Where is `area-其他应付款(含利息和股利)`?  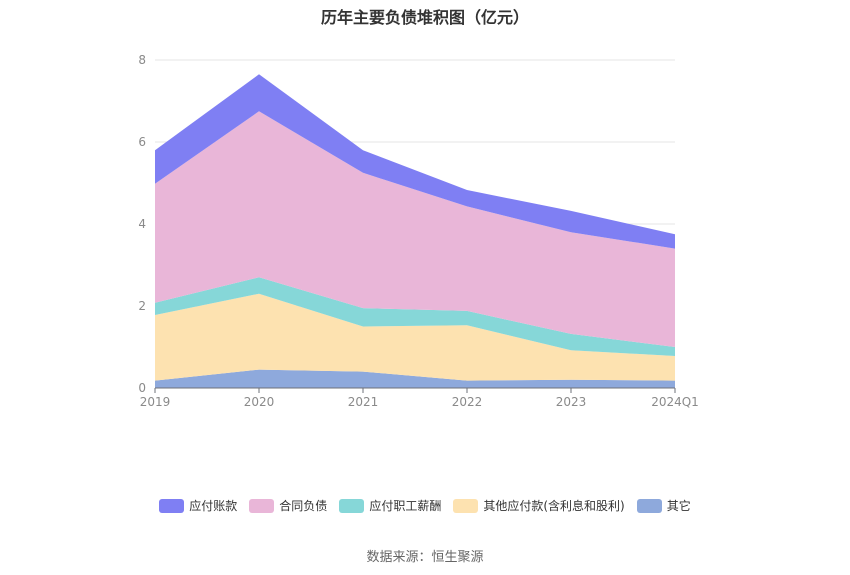
area-其他应付款(含利息和股利) is located at coordinates (415, 337).